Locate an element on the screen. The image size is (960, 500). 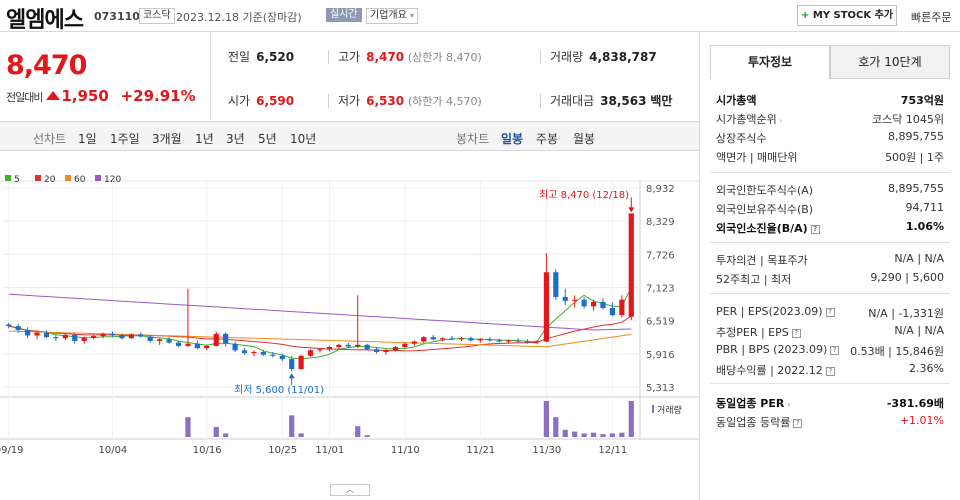
info-row: 투자의견 | 목표주가 N/A | N/A is located at coordinates (830, 259).